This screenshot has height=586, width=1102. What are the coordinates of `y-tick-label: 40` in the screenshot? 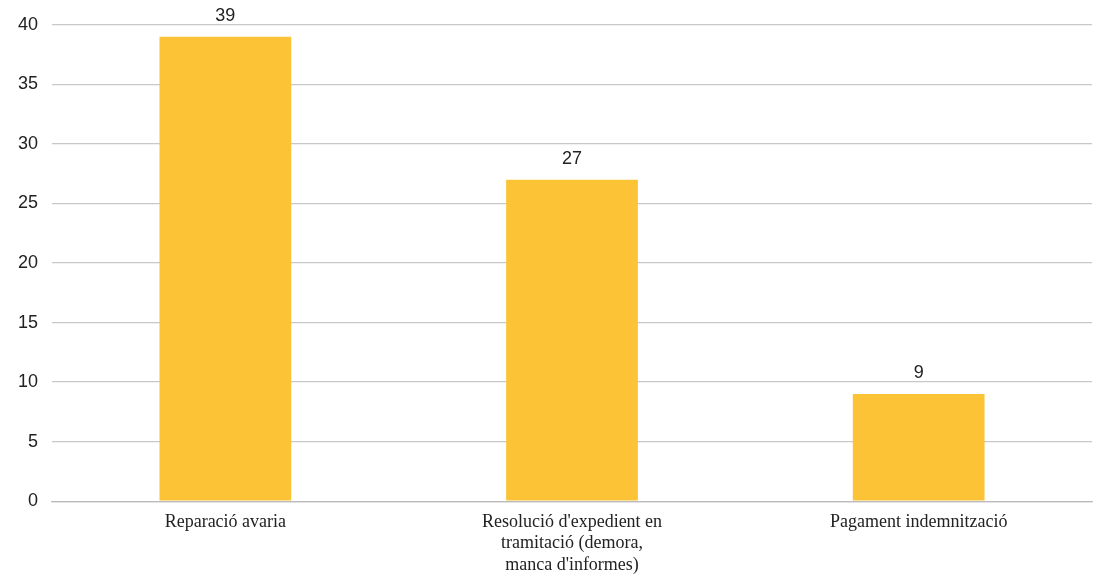 It's located at (28, 23).